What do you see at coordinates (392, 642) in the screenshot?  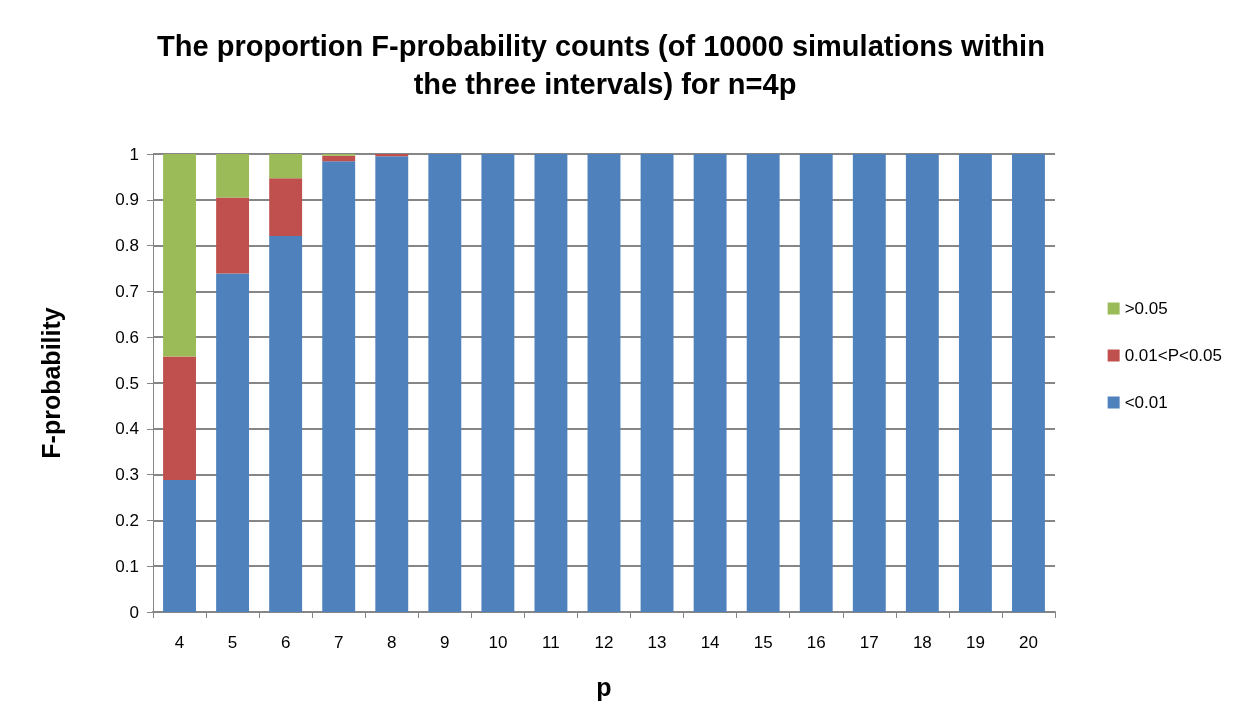 I see `x-tick-label: 8` at bounding box center [392, 642].